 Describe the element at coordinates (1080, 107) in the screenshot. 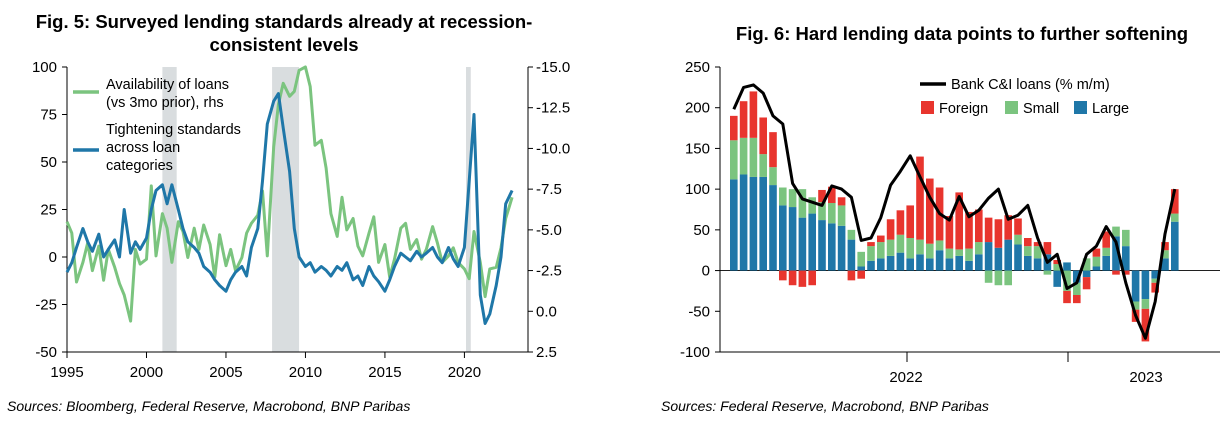

I see `legend-swatch-large` at that location.